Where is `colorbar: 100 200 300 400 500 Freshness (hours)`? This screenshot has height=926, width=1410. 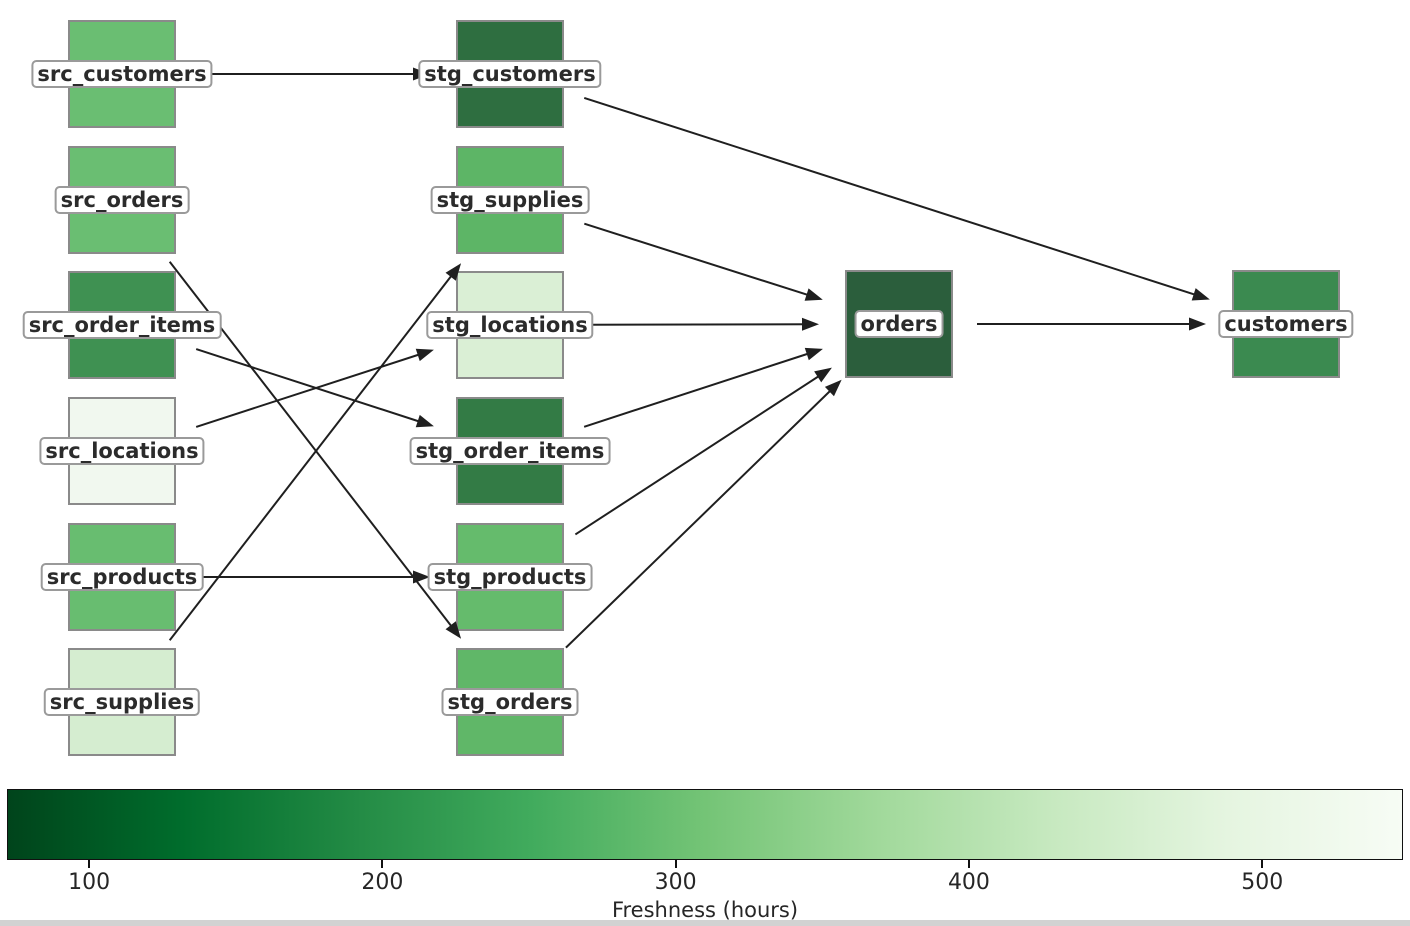
colorbar: 100 200 300 400 500 Freshness (hours) is located at coordinates (705, 857).